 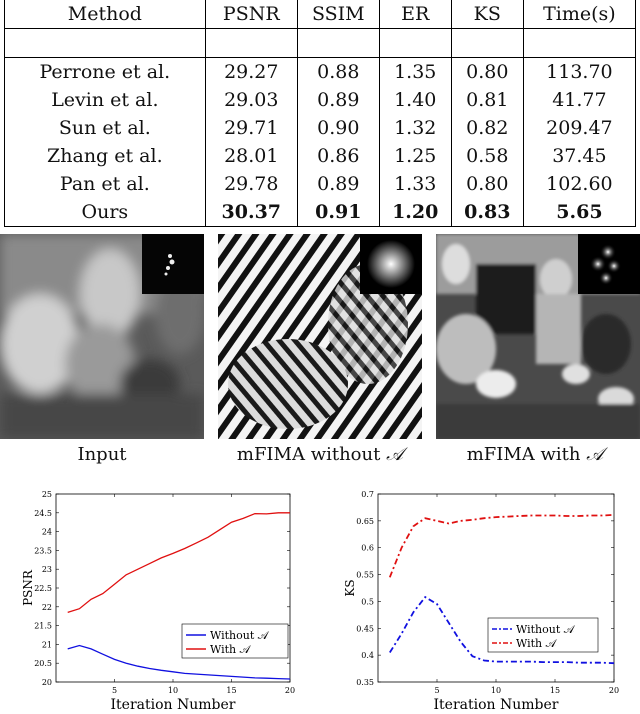 What do you see at coordinates (579, 100) in the screenshot?
I see `value-cell: 41.77` at bounding box center [579, 100].